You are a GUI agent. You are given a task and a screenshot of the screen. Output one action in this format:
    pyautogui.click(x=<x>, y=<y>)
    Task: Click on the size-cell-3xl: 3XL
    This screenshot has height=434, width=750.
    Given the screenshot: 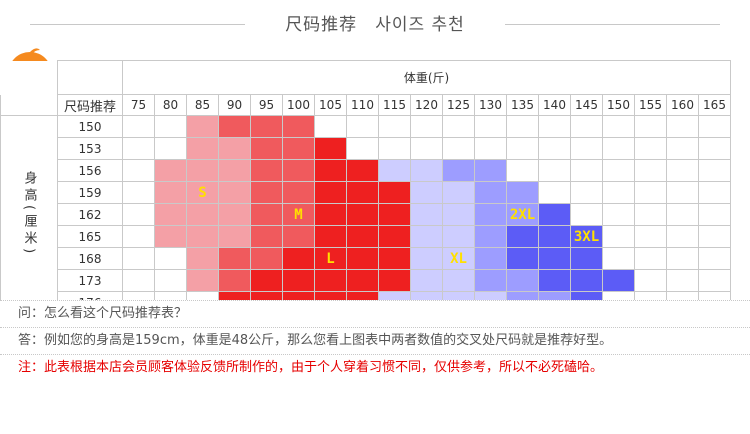 What is the action you would take?
    pyautogui.click(x=586, y=236)
    